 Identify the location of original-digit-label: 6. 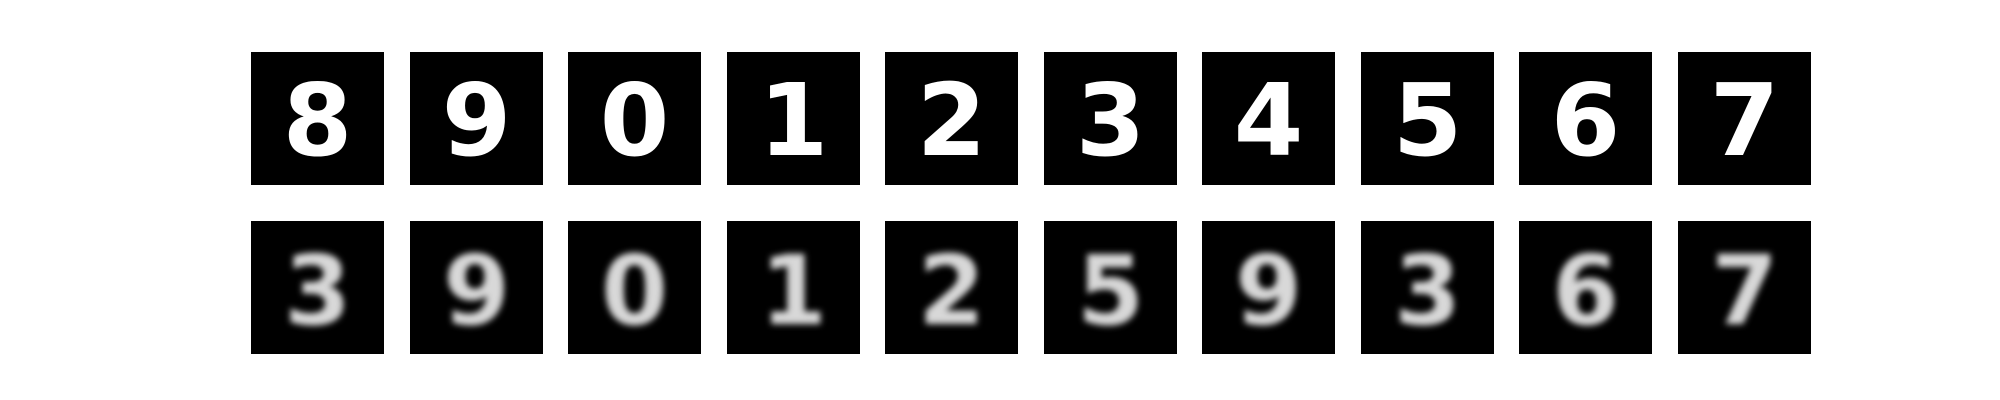
(1586, 120).